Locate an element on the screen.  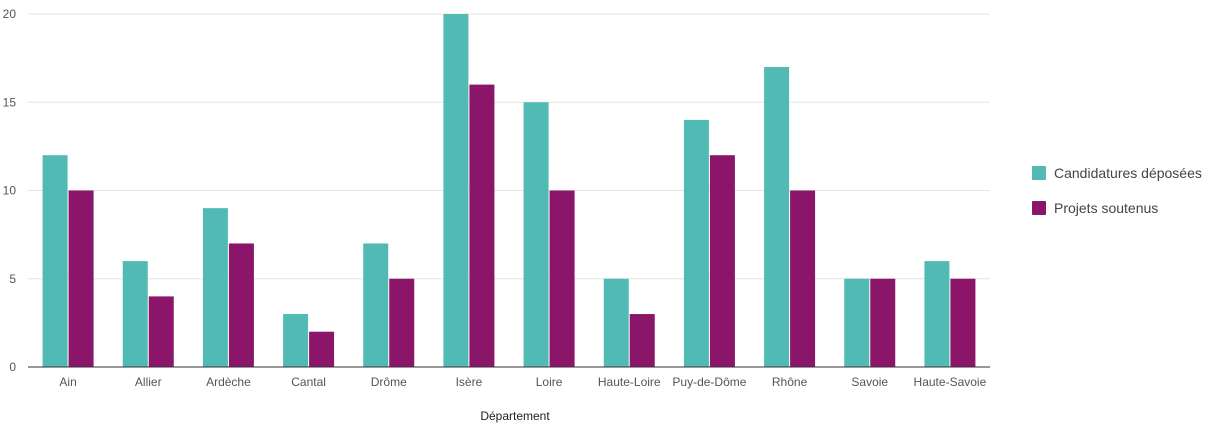
x-tick-label: Haute-Savoie is located at coordinates (950, 382).